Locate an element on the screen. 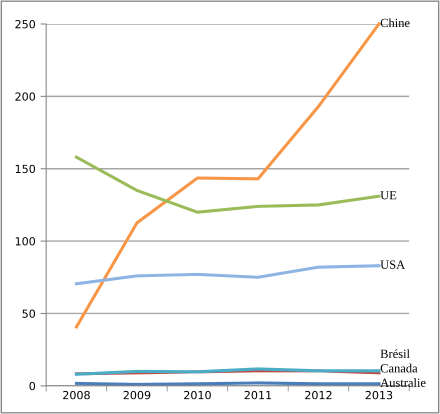  y-tick-label: 100 is located at coordinates (26, 241).